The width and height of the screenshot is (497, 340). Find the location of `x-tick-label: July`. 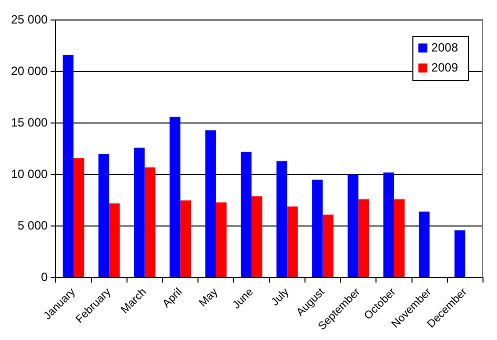

x-tick-label: July is located at coordinates (280, 297).